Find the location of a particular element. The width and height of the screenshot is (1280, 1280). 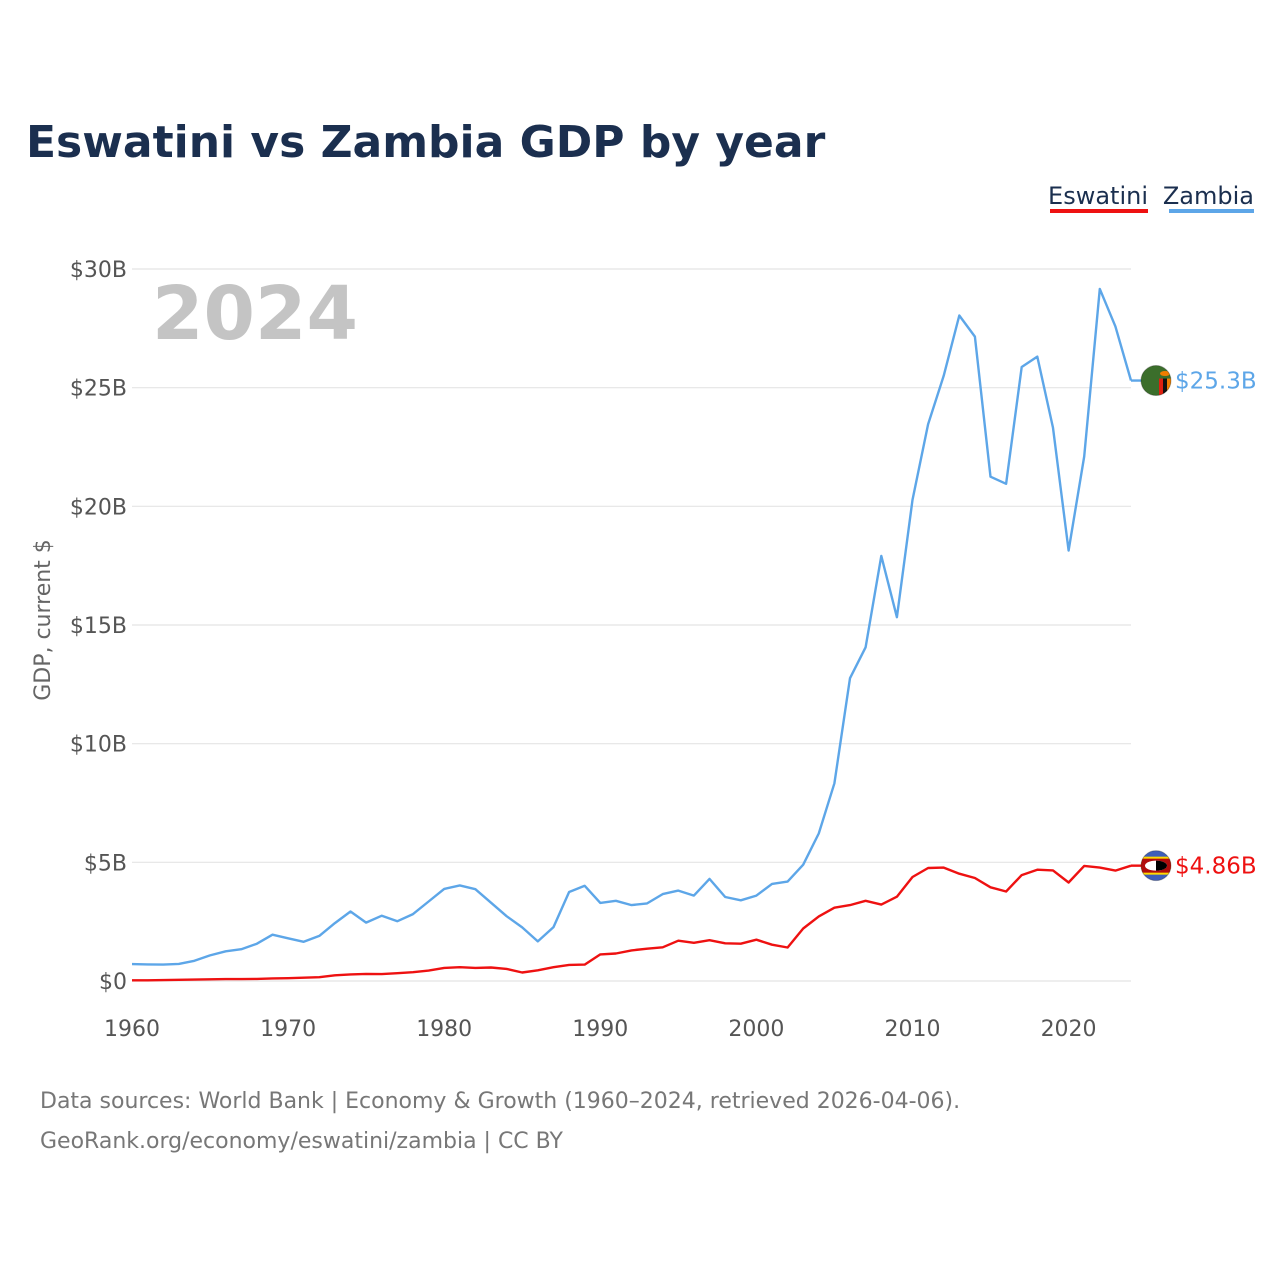

end-markers: $4.86B $25.3B is located at coordinates (1194, 623).